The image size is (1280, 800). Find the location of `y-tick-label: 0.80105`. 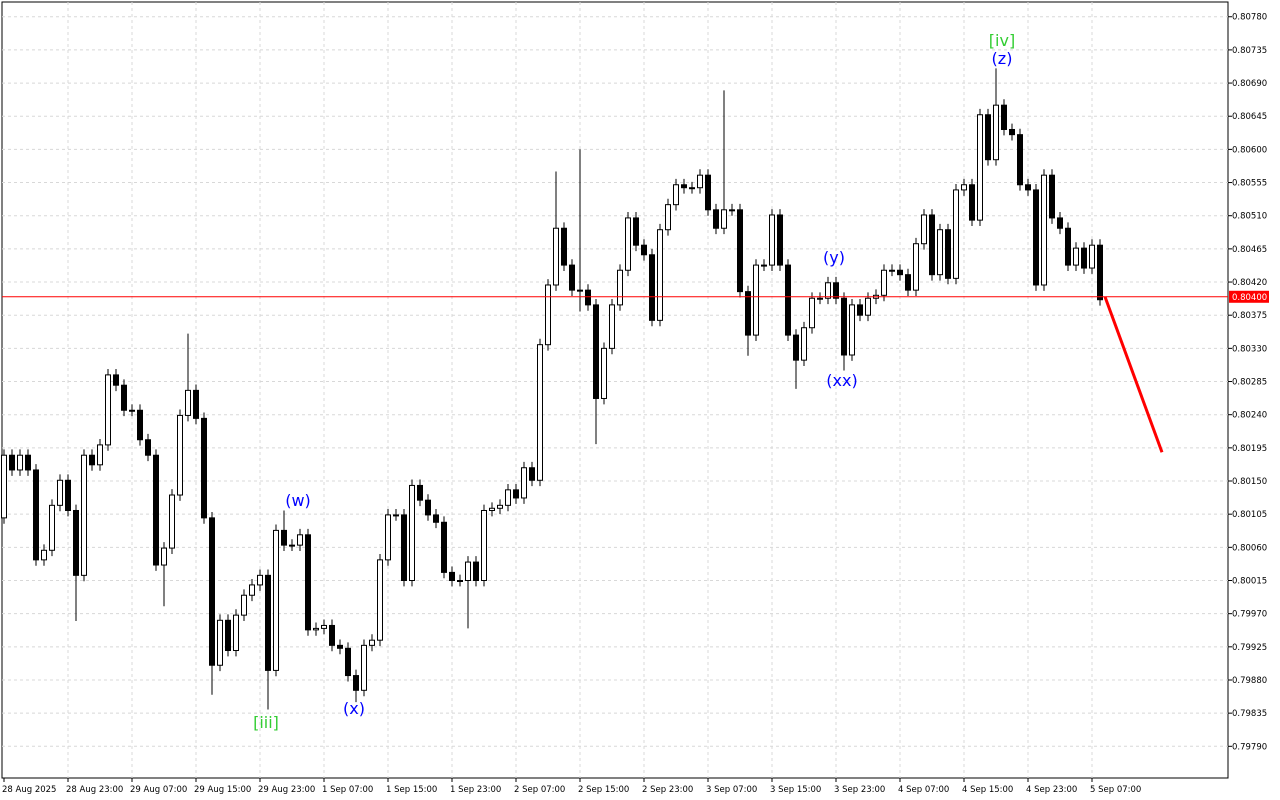

y-tick-label: 0.80105 is located at coordinates (1249, 515).